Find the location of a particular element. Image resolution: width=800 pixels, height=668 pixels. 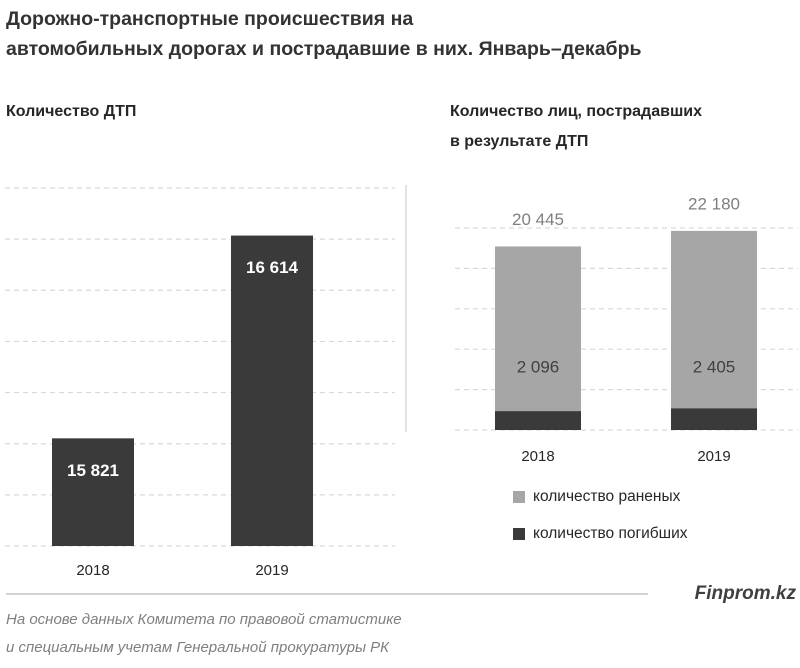

title-line: Дорожно-транспортные происшествия на is located at coordinates (209, 19).